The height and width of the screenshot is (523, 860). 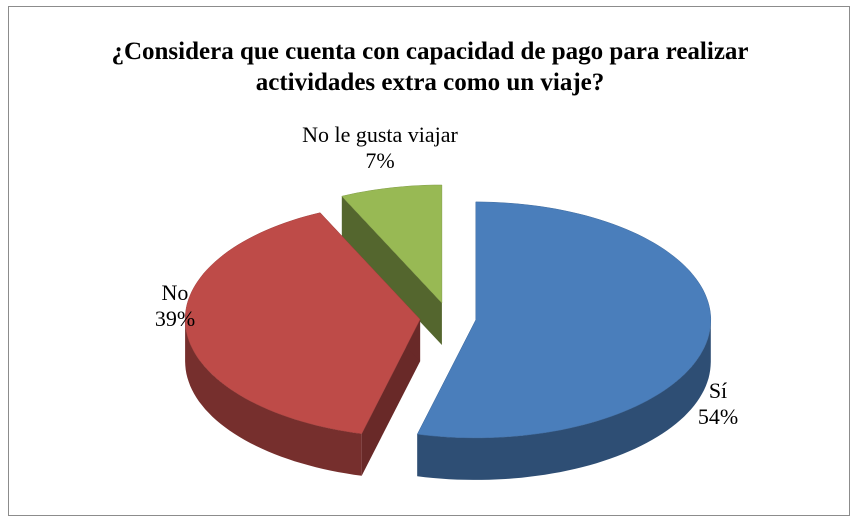 What do you see at coordinates (380, 134) in the screenshot?
I see `category-label: No le gusta viajar` at bounding box center [380, 134].